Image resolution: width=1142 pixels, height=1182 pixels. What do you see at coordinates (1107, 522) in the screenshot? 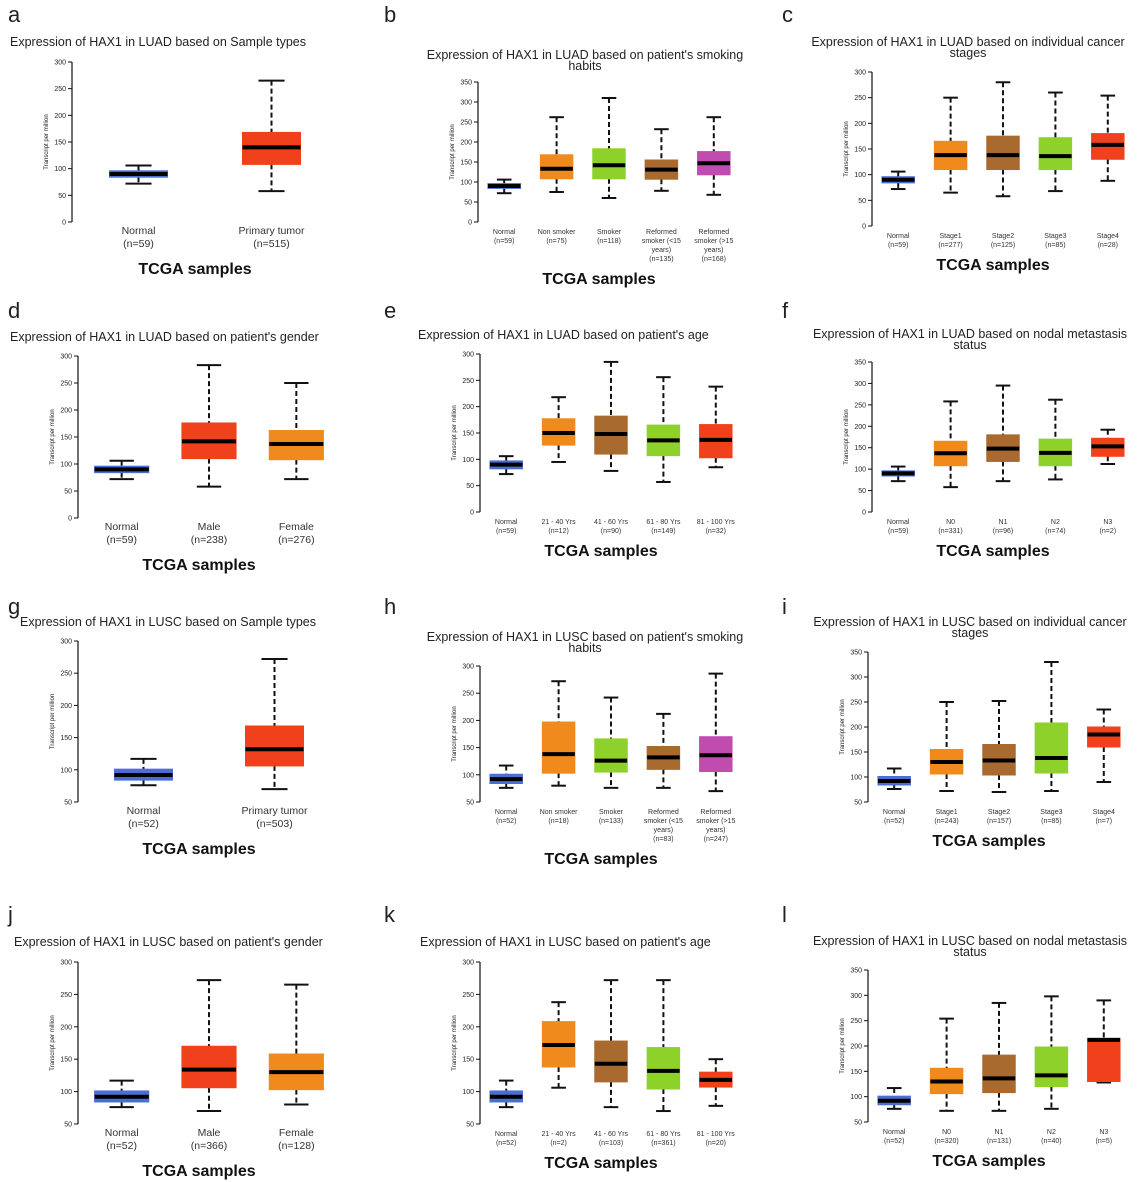
I see `x-tick-label: N3` at bounding box center [1107, 522].